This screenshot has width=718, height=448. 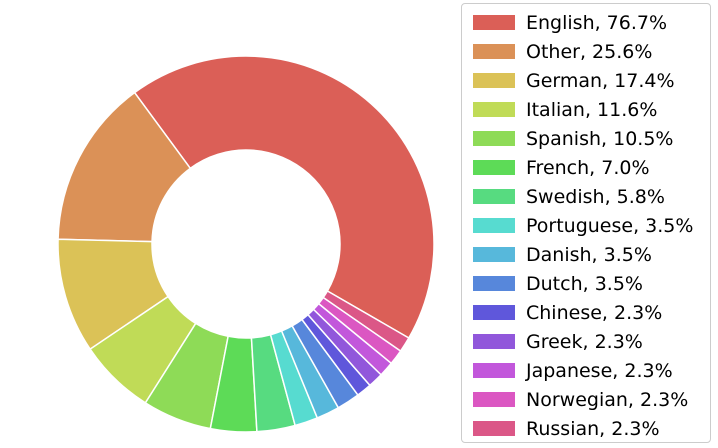 I want to click on legend-label: Spanish, 10.5%, so click(x=600, y=138).